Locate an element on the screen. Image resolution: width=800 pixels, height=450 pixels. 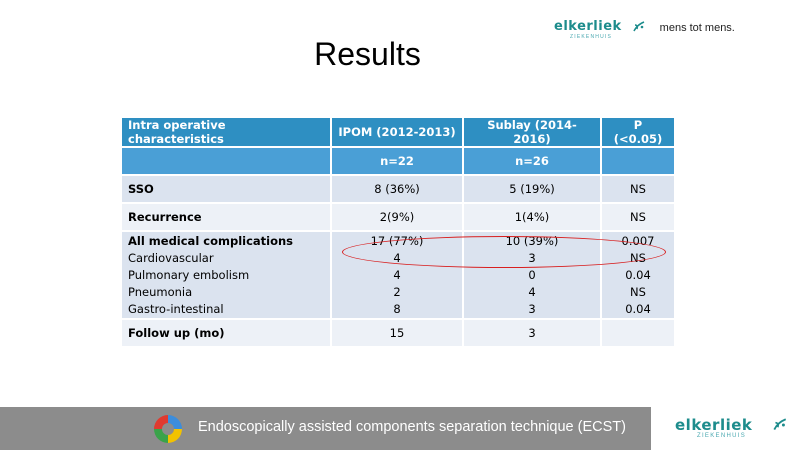
subheader-cell: n=22 is located at coordinates (397, 161).